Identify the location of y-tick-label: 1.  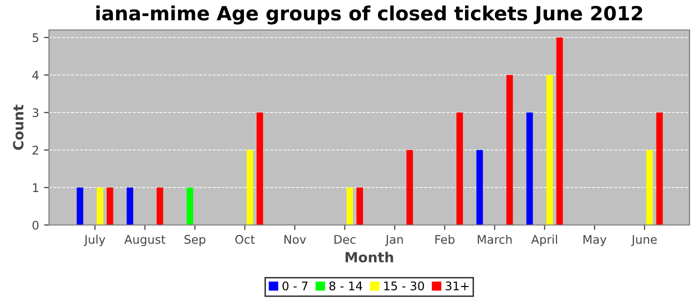
(35, 187).